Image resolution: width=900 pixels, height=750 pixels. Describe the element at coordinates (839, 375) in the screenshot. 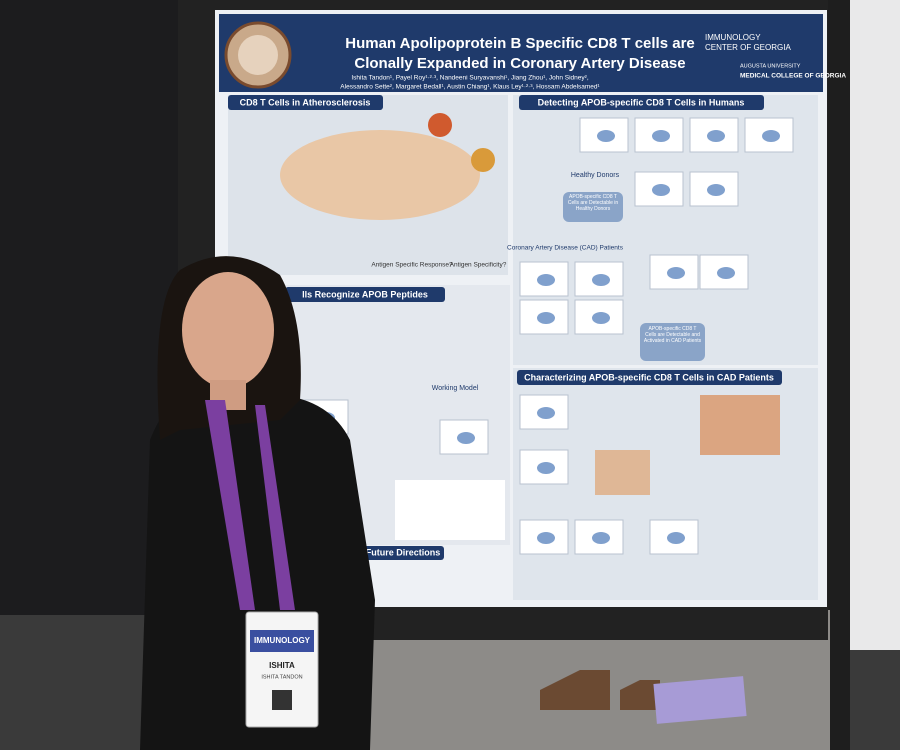

I see `frame-pole` at that location.